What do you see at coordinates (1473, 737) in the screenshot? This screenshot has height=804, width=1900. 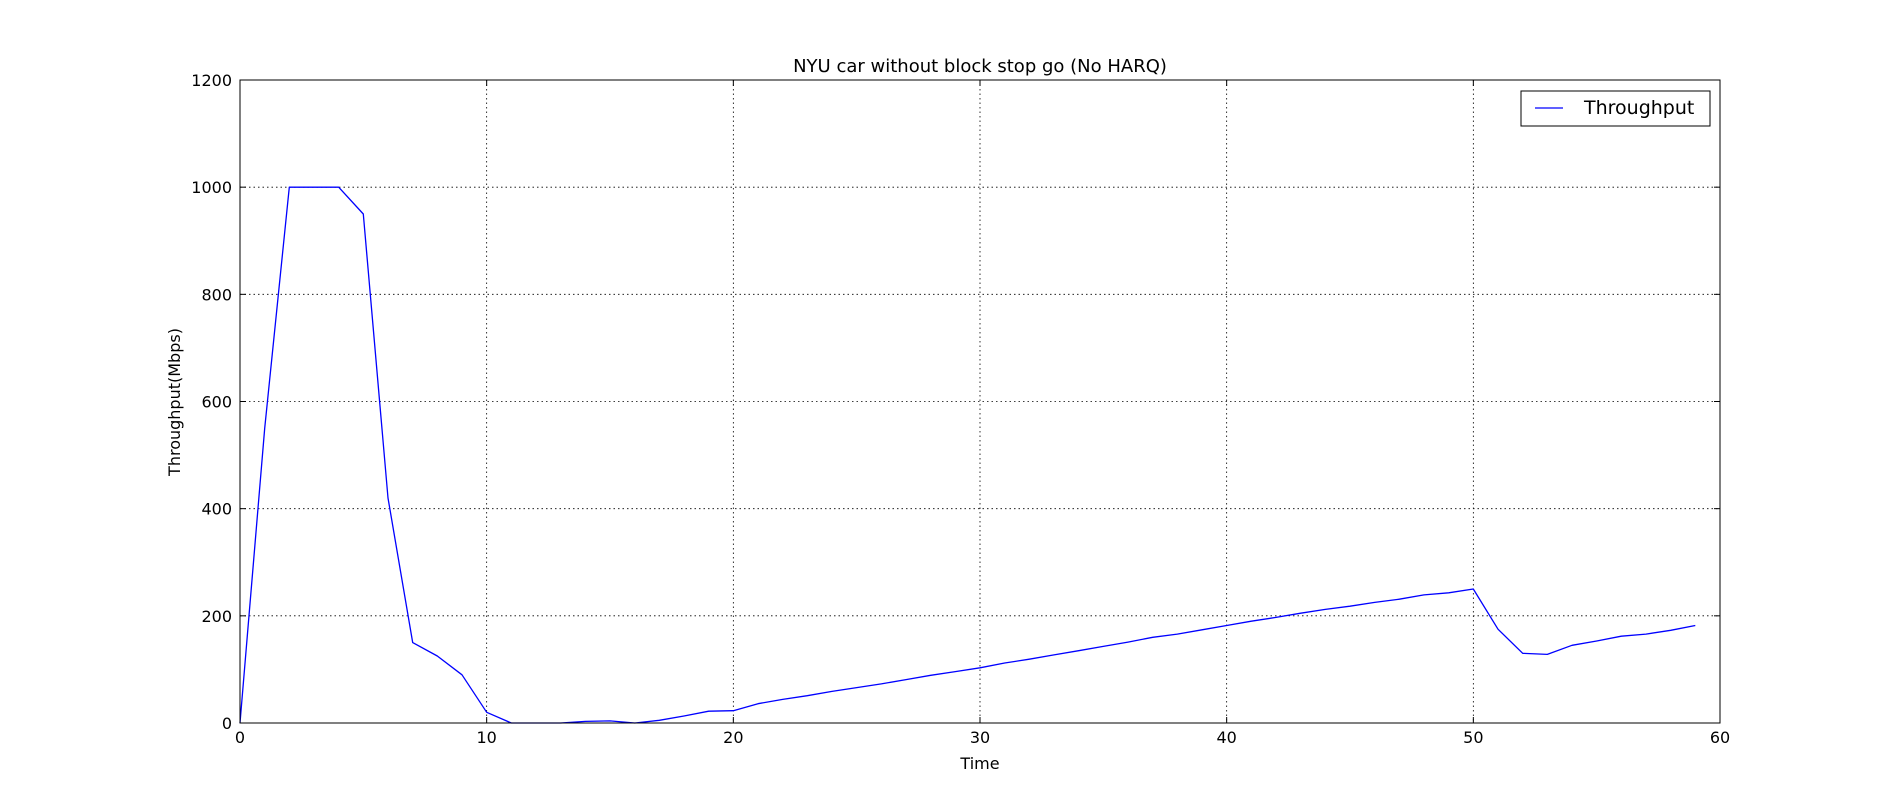 I see `x-tick-label: 50` at bounding box center [1473, 737].